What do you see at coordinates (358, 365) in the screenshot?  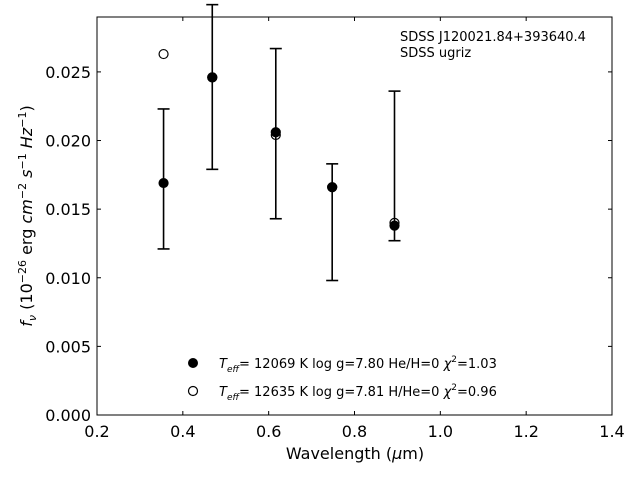 I see `legend-label-da-model: Teff= 12069 K log g=7.80 He/H=0 χ2=1.03` at bounding box center [358, 365].